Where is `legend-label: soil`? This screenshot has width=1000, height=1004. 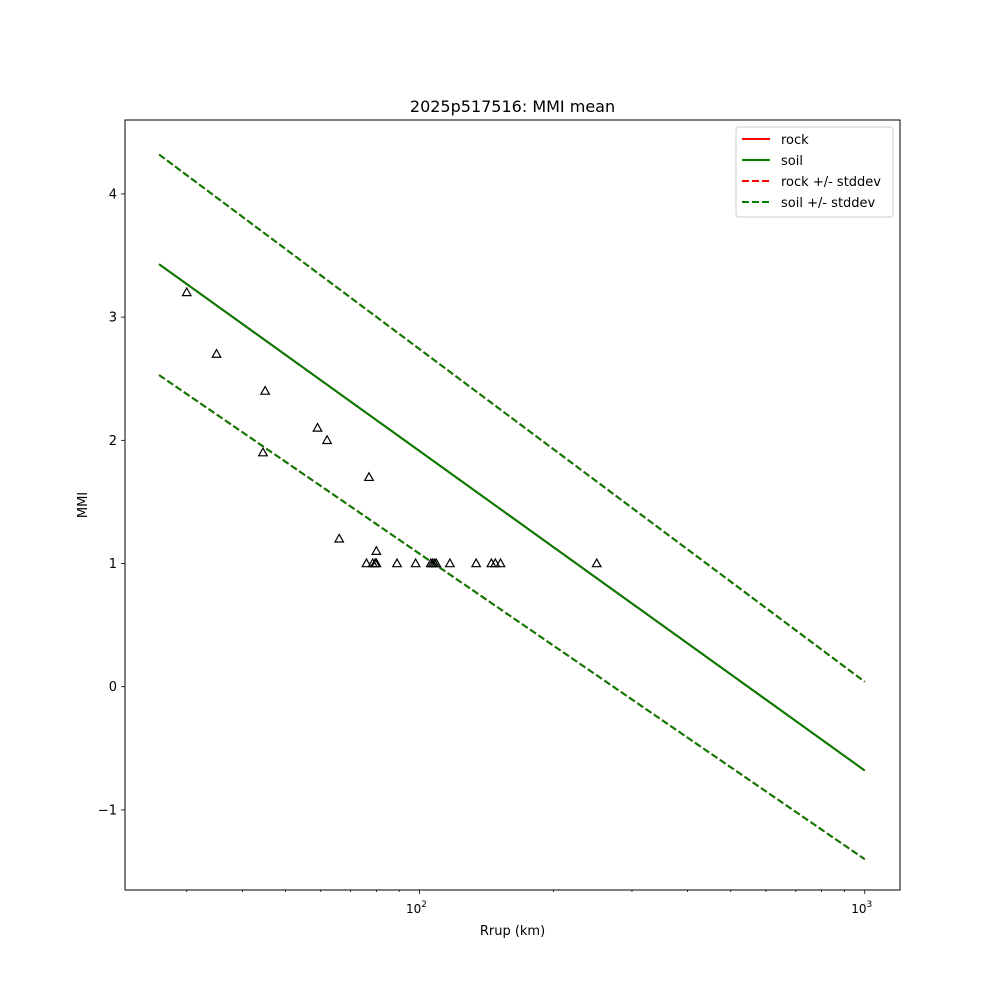
legend-label: soil is located at coordinates (792, 161).